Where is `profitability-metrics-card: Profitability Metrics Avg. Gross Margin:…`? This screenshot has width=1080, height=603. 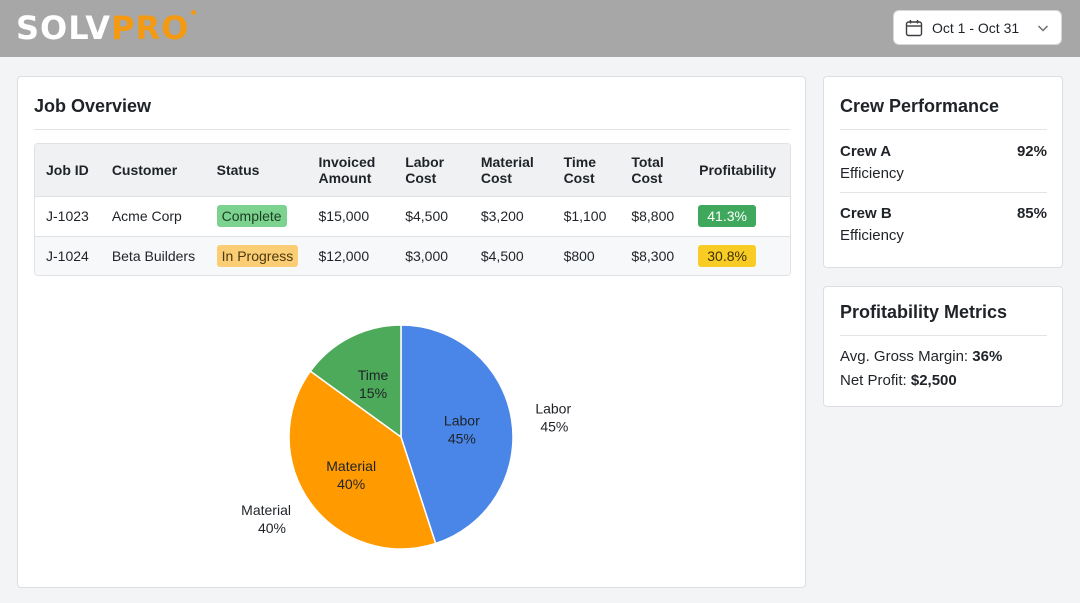 profitability-metrics-card: Profitability Metrics Avg. Gross Margin:… is located at coordinates (943, 346).